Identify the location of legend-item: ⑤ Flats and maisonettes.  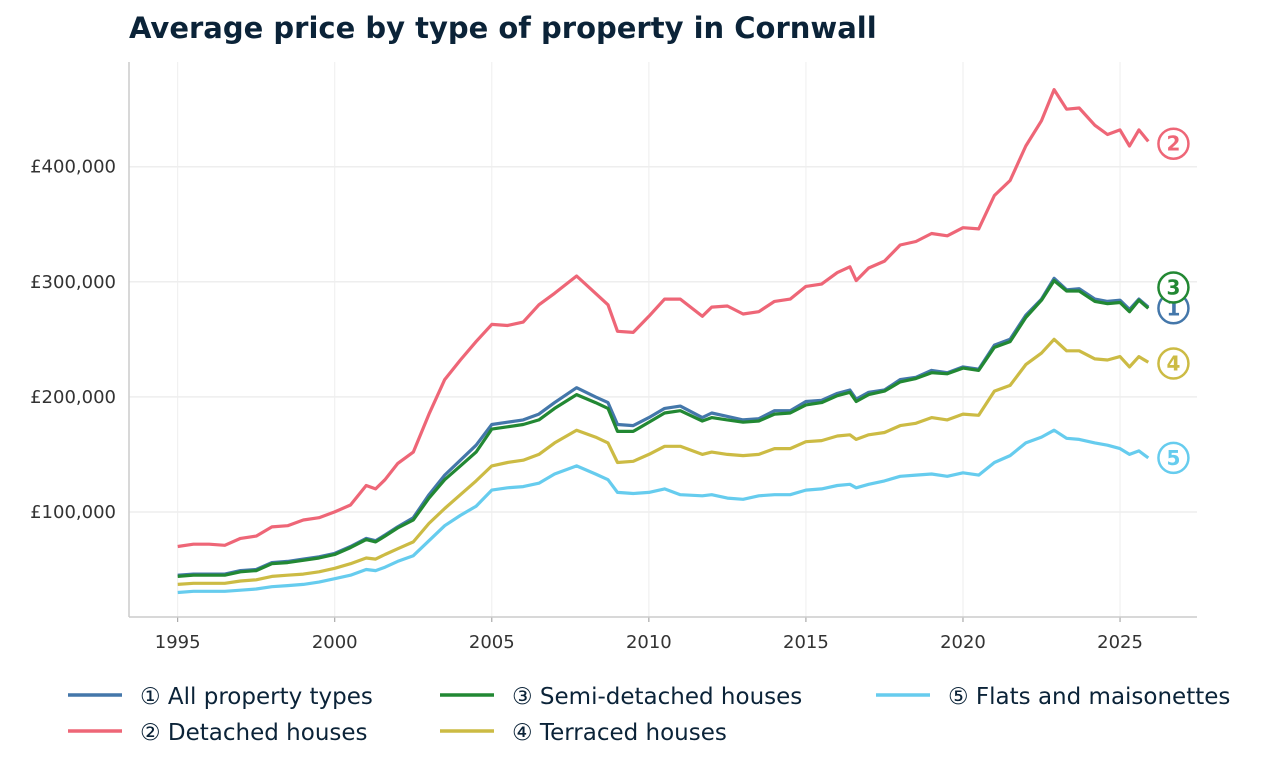
(1053, 697).